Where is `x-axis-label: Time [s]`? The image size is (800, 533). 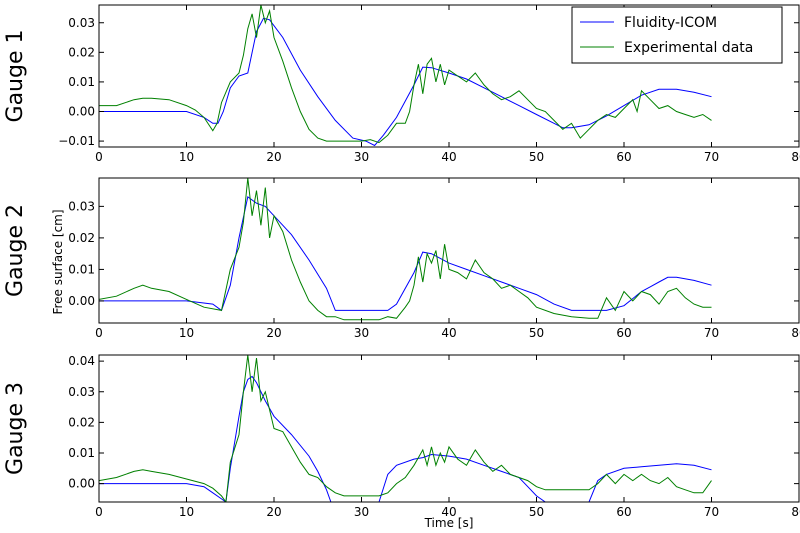
x-axis-label: Time [s] is located at coordinates (449, 523).